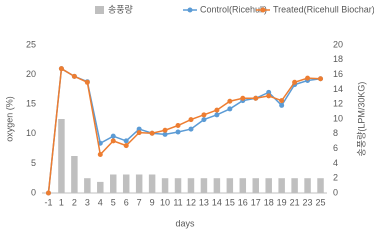  I want to click on x-tick-label: 16, so click(243, 202).